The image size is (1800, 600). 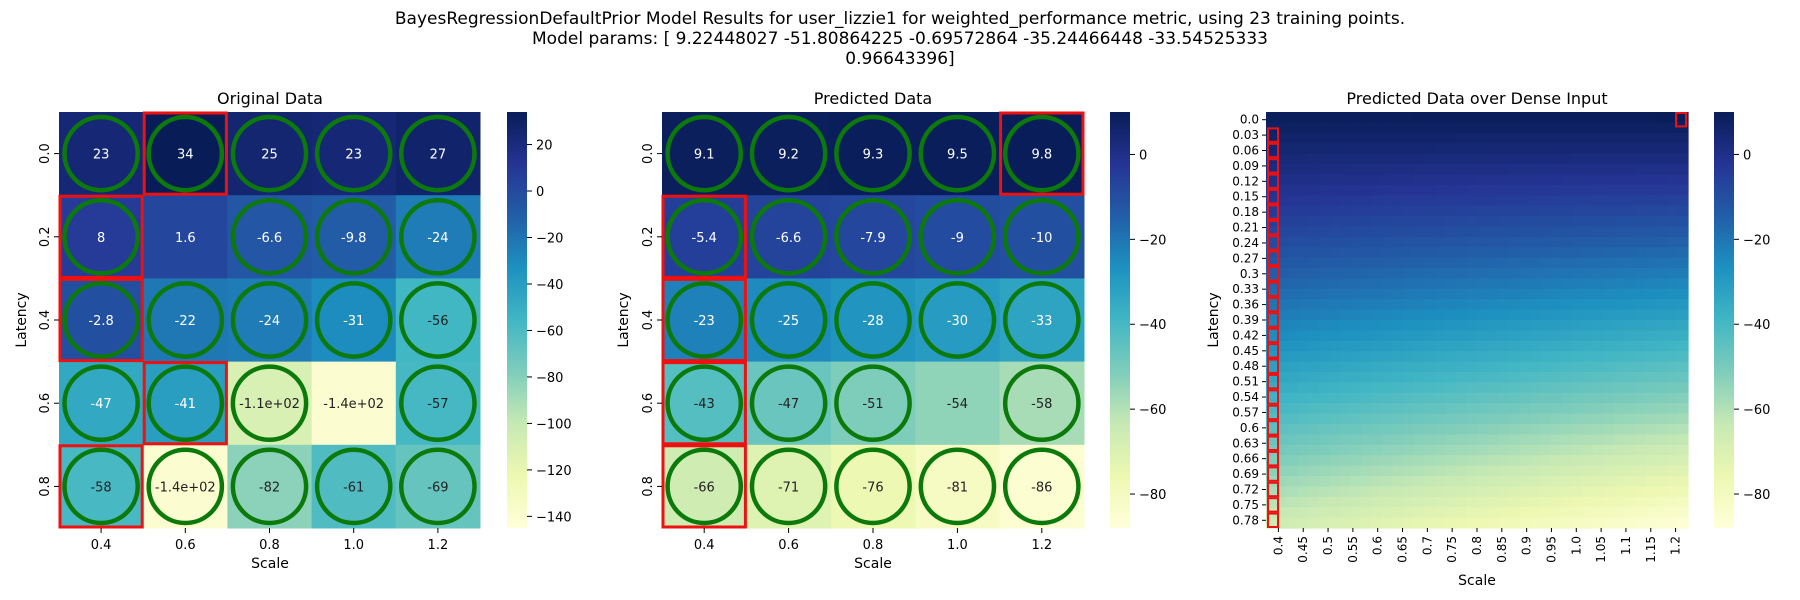 What do you see at coordinates (1245, 320) in the screenshot?
I see `y-tick-label: 0.39` at bounding box center [1245, 320].